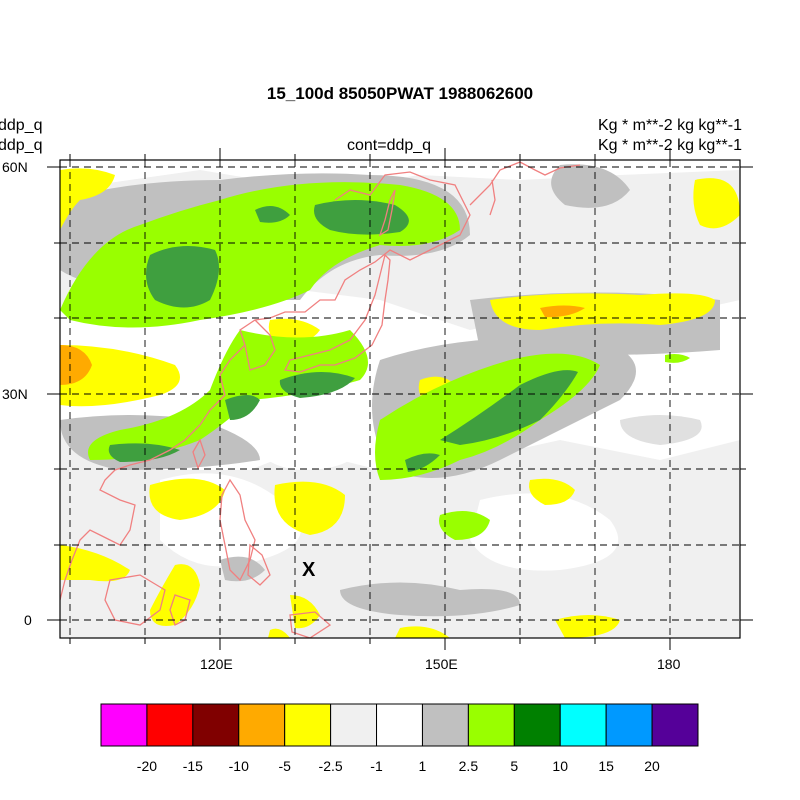 The image size is (800, 800). I want to click on lat-label-0: 0, so click(28, 620).